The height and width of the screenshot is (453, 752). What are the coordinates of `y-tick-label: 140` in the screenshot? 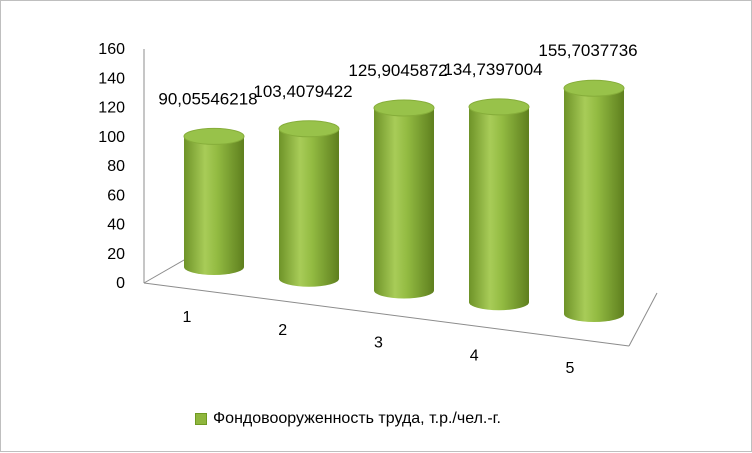 It's located at (111, 78).